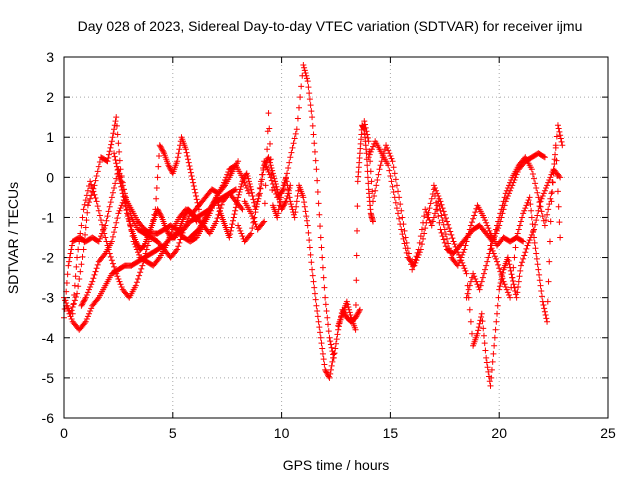 This screenshot has width=640, height=480. Describe the element at coordinates (48, 378) in the screenshot. I see `y-tick-label: -5` at that location.